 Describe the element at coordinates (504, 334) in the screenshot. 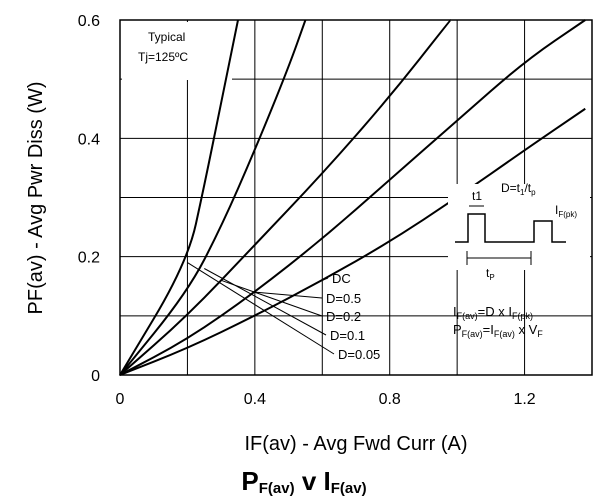

I see `f2-sub2: F(av)` at that location.